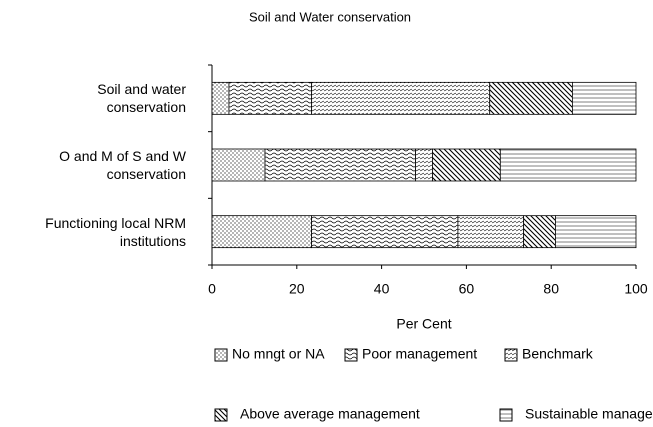  Describe the element at coordinates (212, 289) in the screenshot. I see `x-tick-label: 0` at that location.